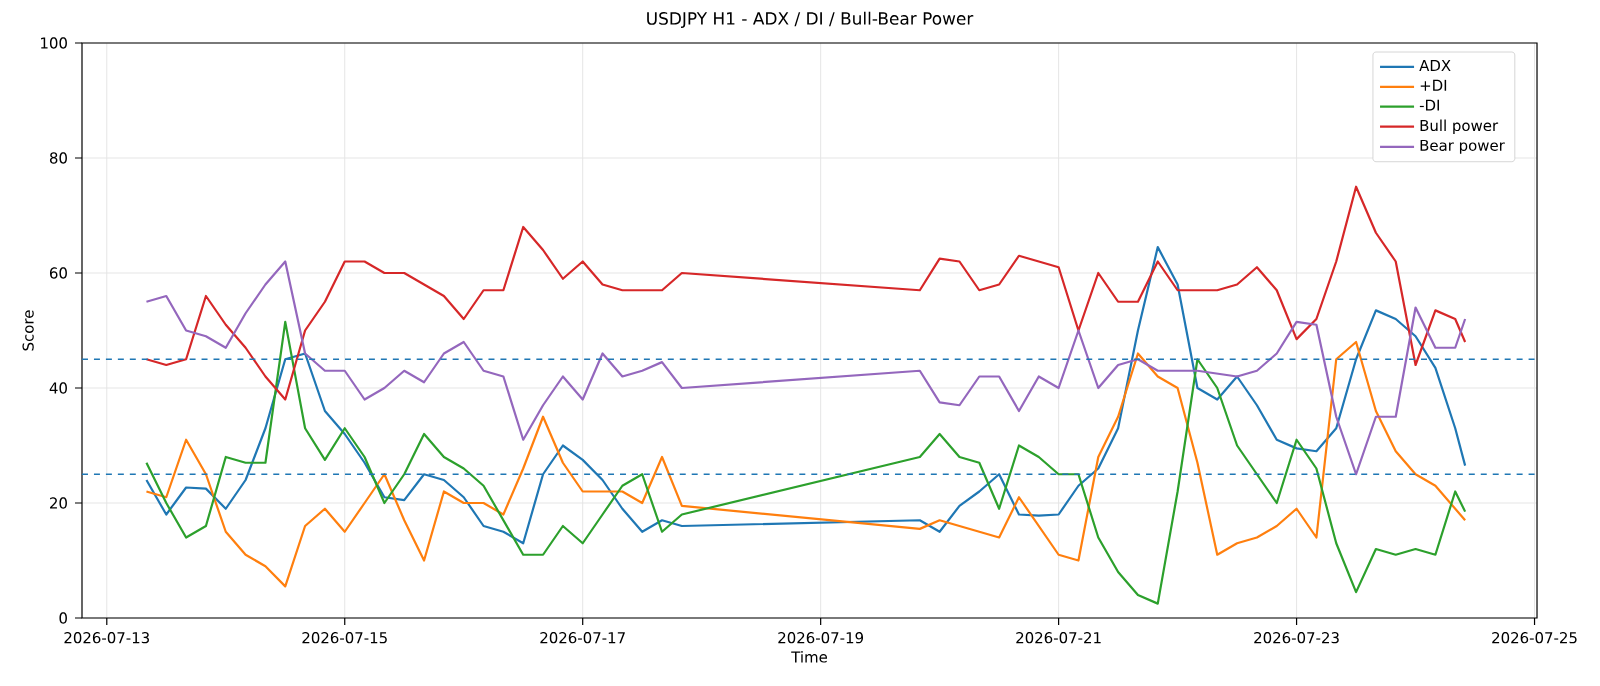 The height and width of the screenshot is (686, 1600). Describe the element at coordinates (106, 638) in the screenshot. I see `x-tick-label: 2026-07-13` at that location.